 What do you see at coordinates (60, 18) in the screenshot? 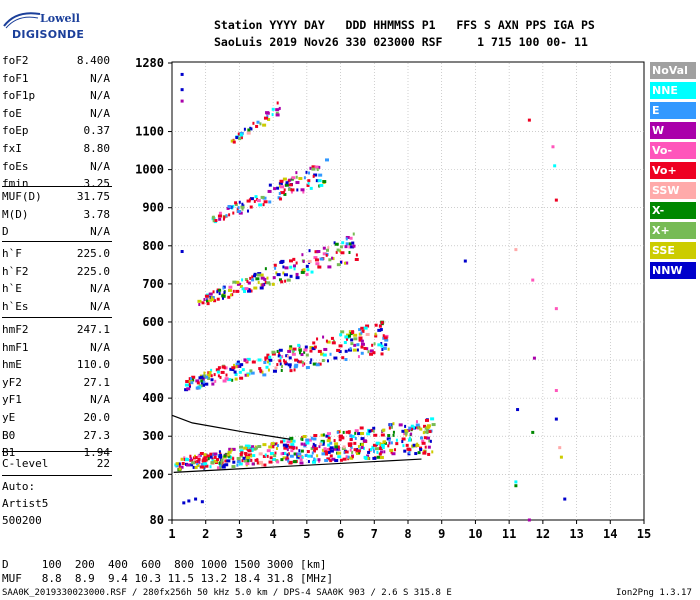
I see `logo-text-lowell: Lowell` at bounding box center [60, 18].